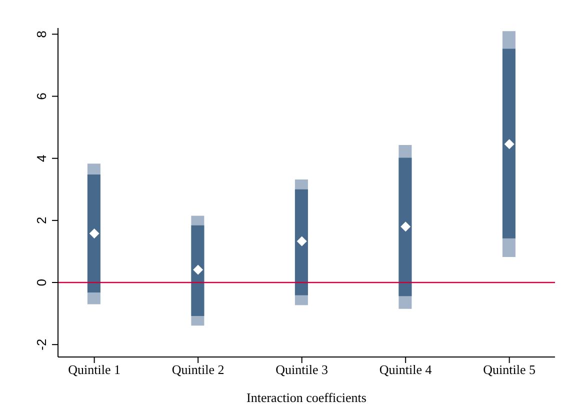 This screenshot has height=418, width=571. What do you see at coordinates (41, 34) in the screenshot?
I see `y-tick-label: 8` at bounding box center [41, 34].